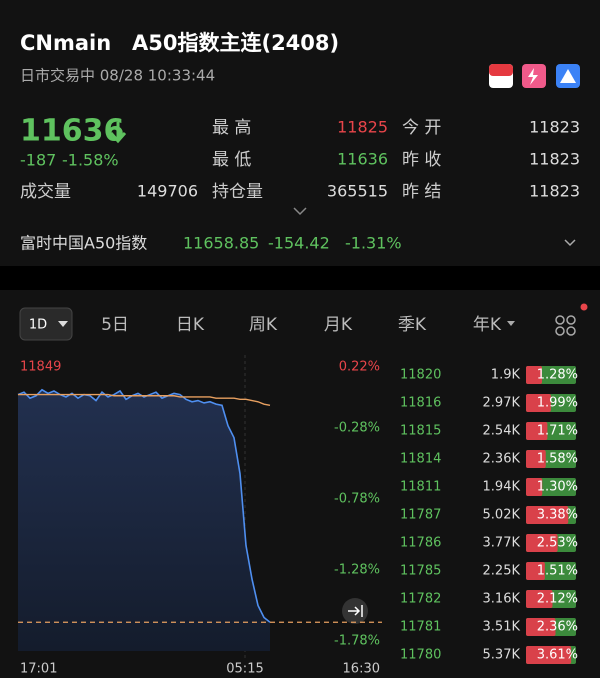 The width and height of the screenshot is (600, 678). I want to click on trade-price: 11787, so click(420, 515).